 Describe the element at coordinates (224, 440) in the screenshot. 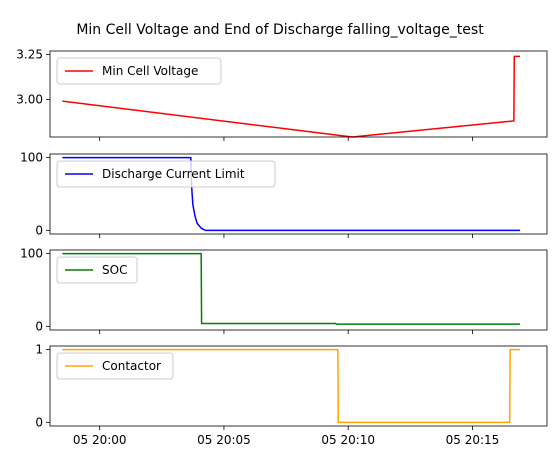

I see `x-tick-label: 05 20:05` at that location.